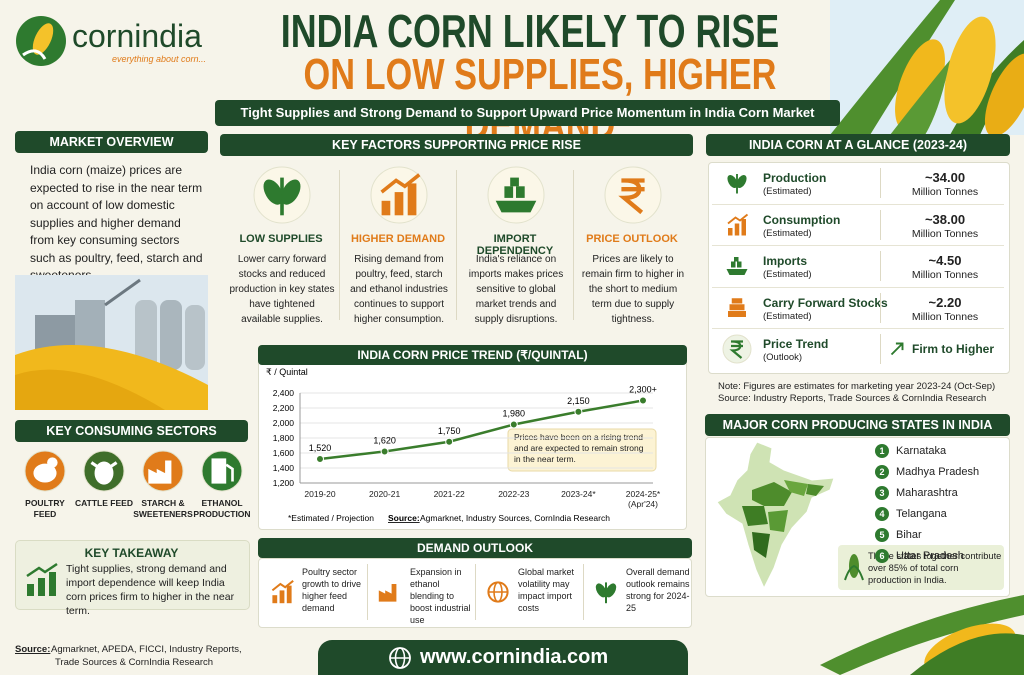  What do you see at coordinates (882, 556) in the screenshot?
I see `state-number: 6` at bounding box center [882, 556].